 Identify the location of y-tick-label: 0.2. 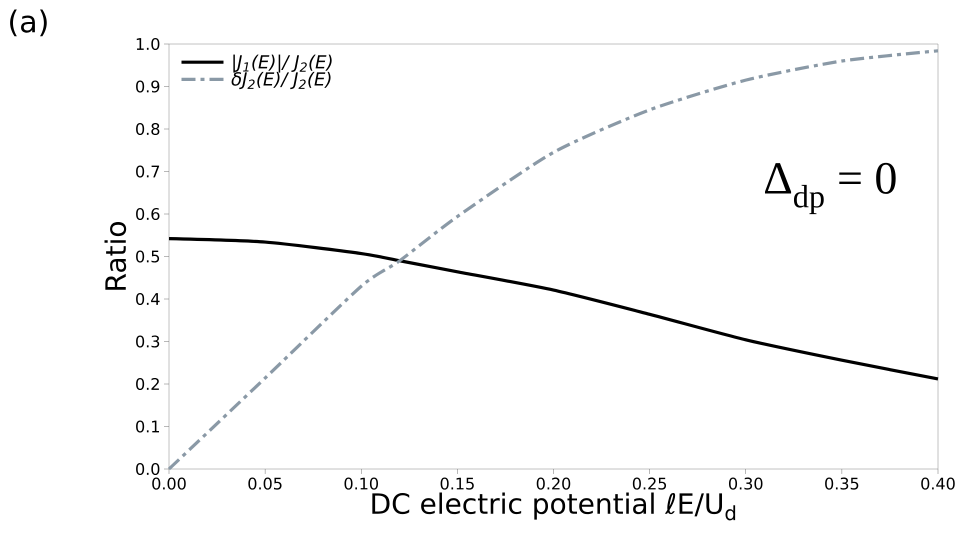
(147, 384).